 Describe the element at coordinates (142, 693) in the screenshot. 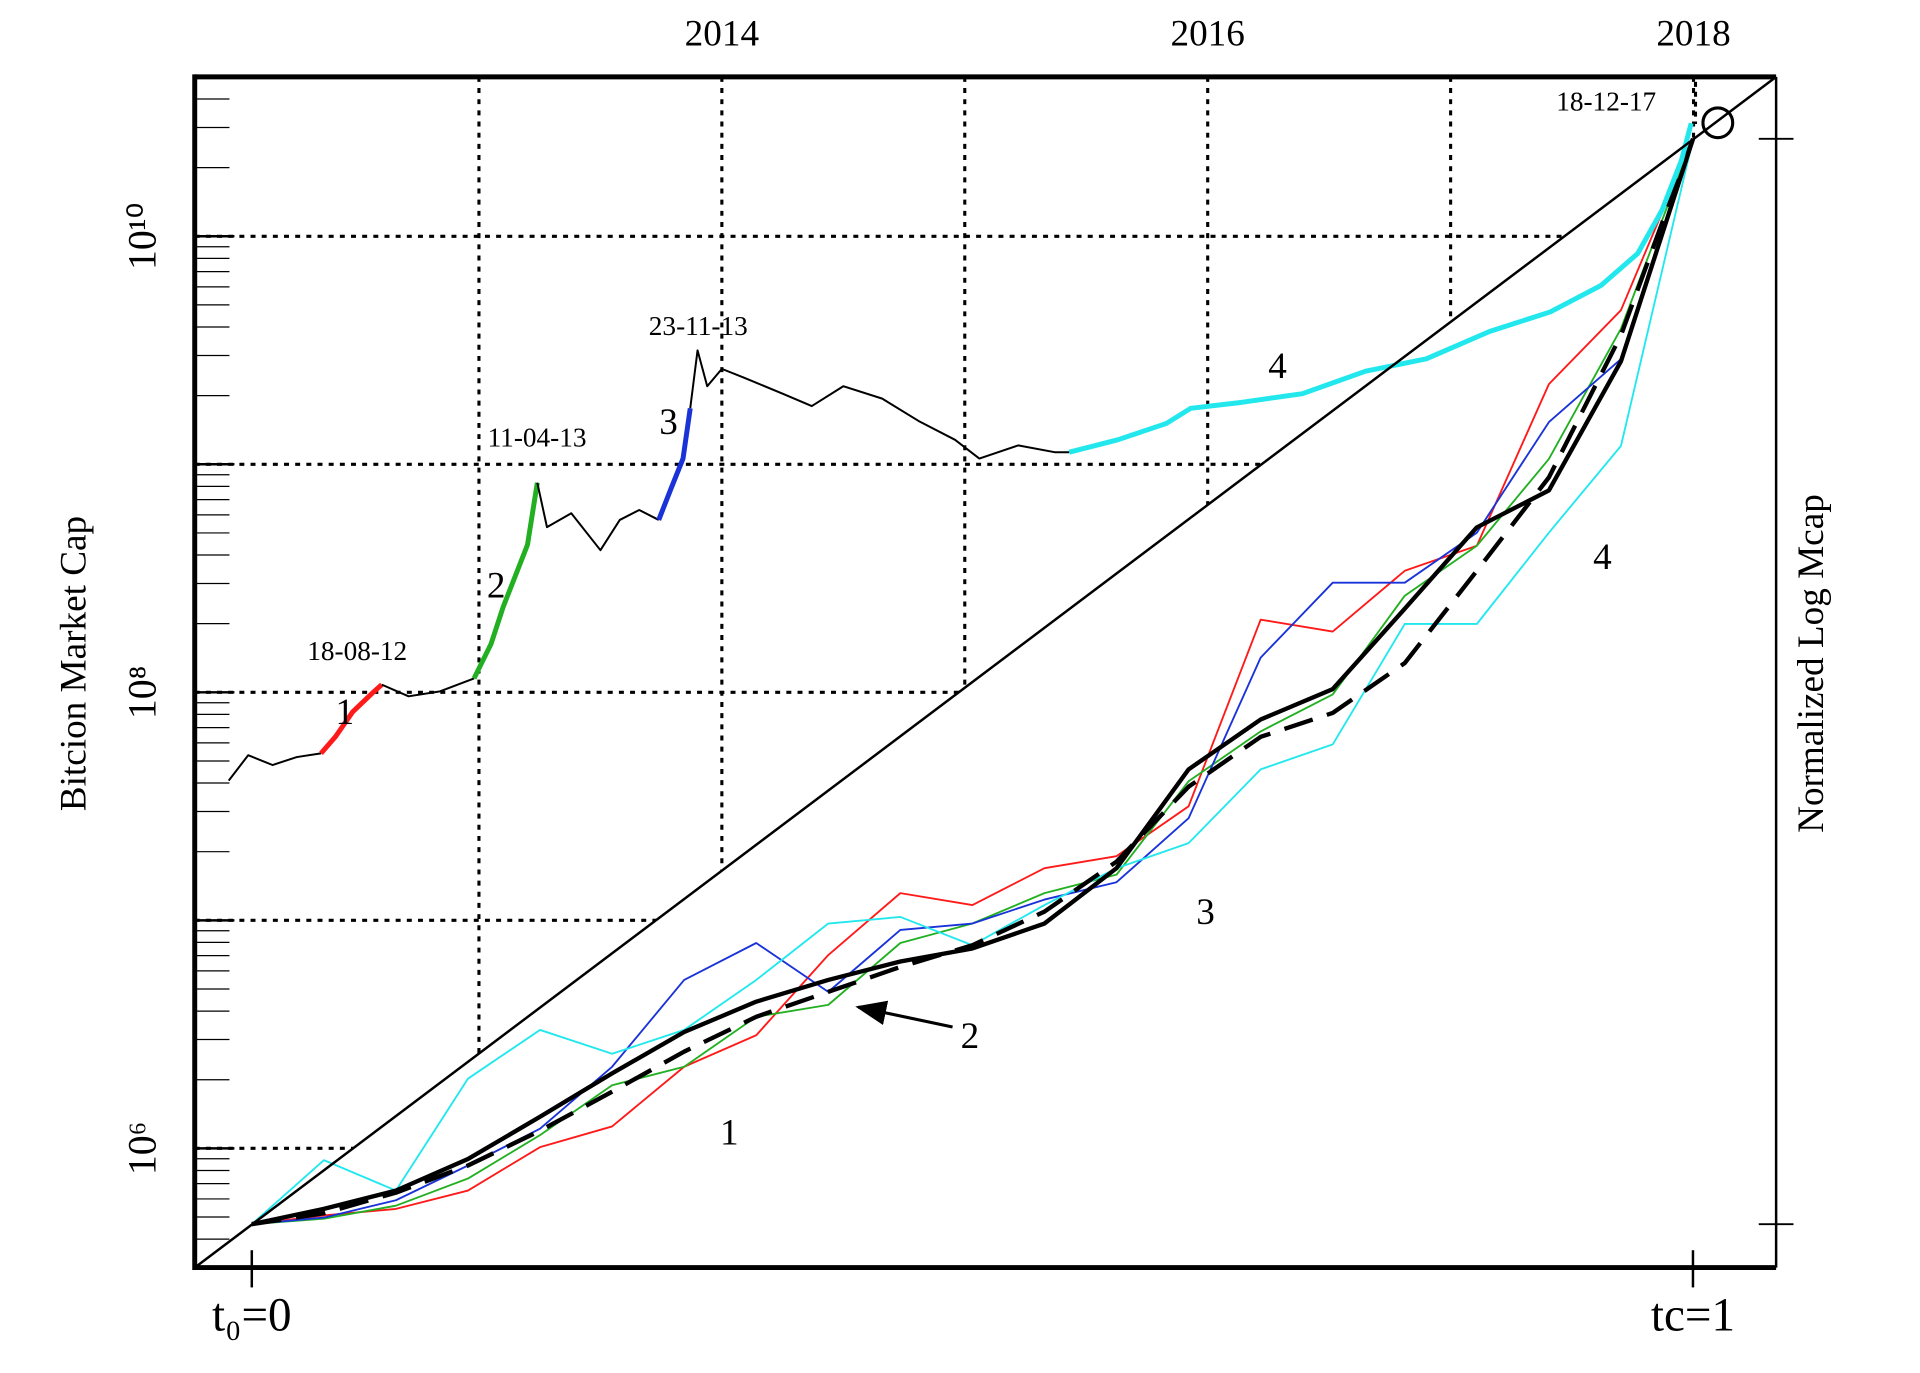

I see `y-tick-label: 10⁸` at that location.